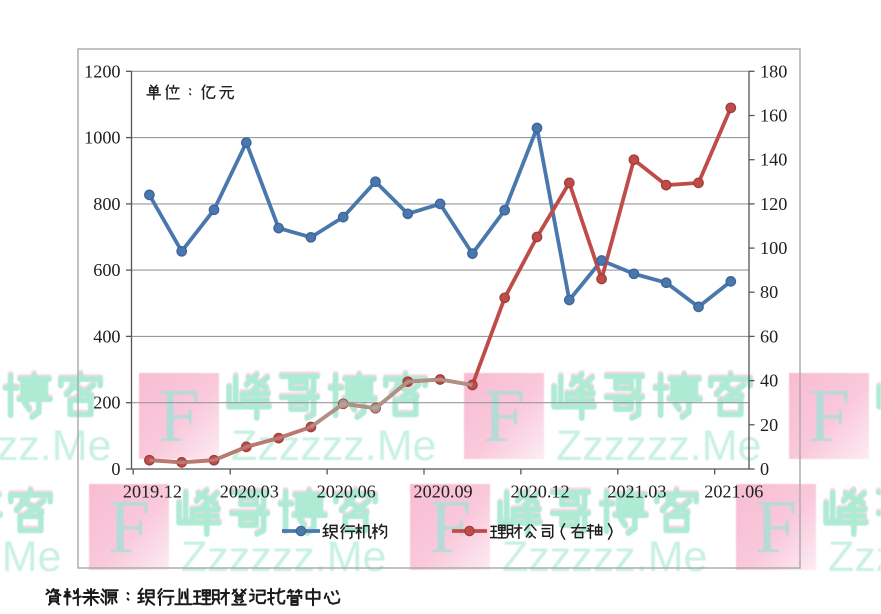 The height and width of the screenshot is (614, 881). What do you see at coordinates (773, 204) in the screenshot?
I see `svg-text: 120` at bounding box center [773, 204].